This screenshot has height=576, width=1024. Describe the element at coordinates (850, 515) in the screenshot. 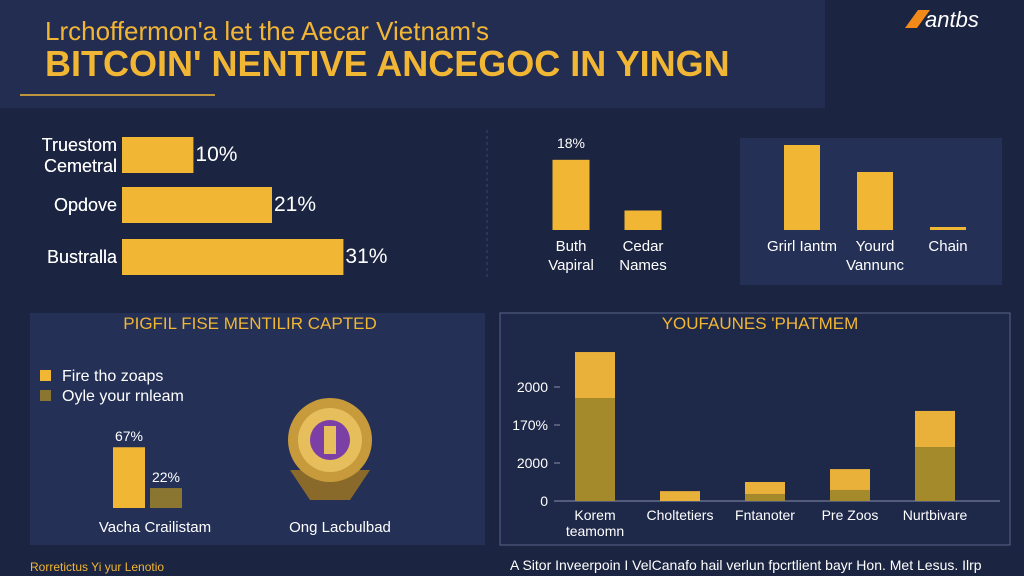

I see `category-label: Pre Zoos` at that location.